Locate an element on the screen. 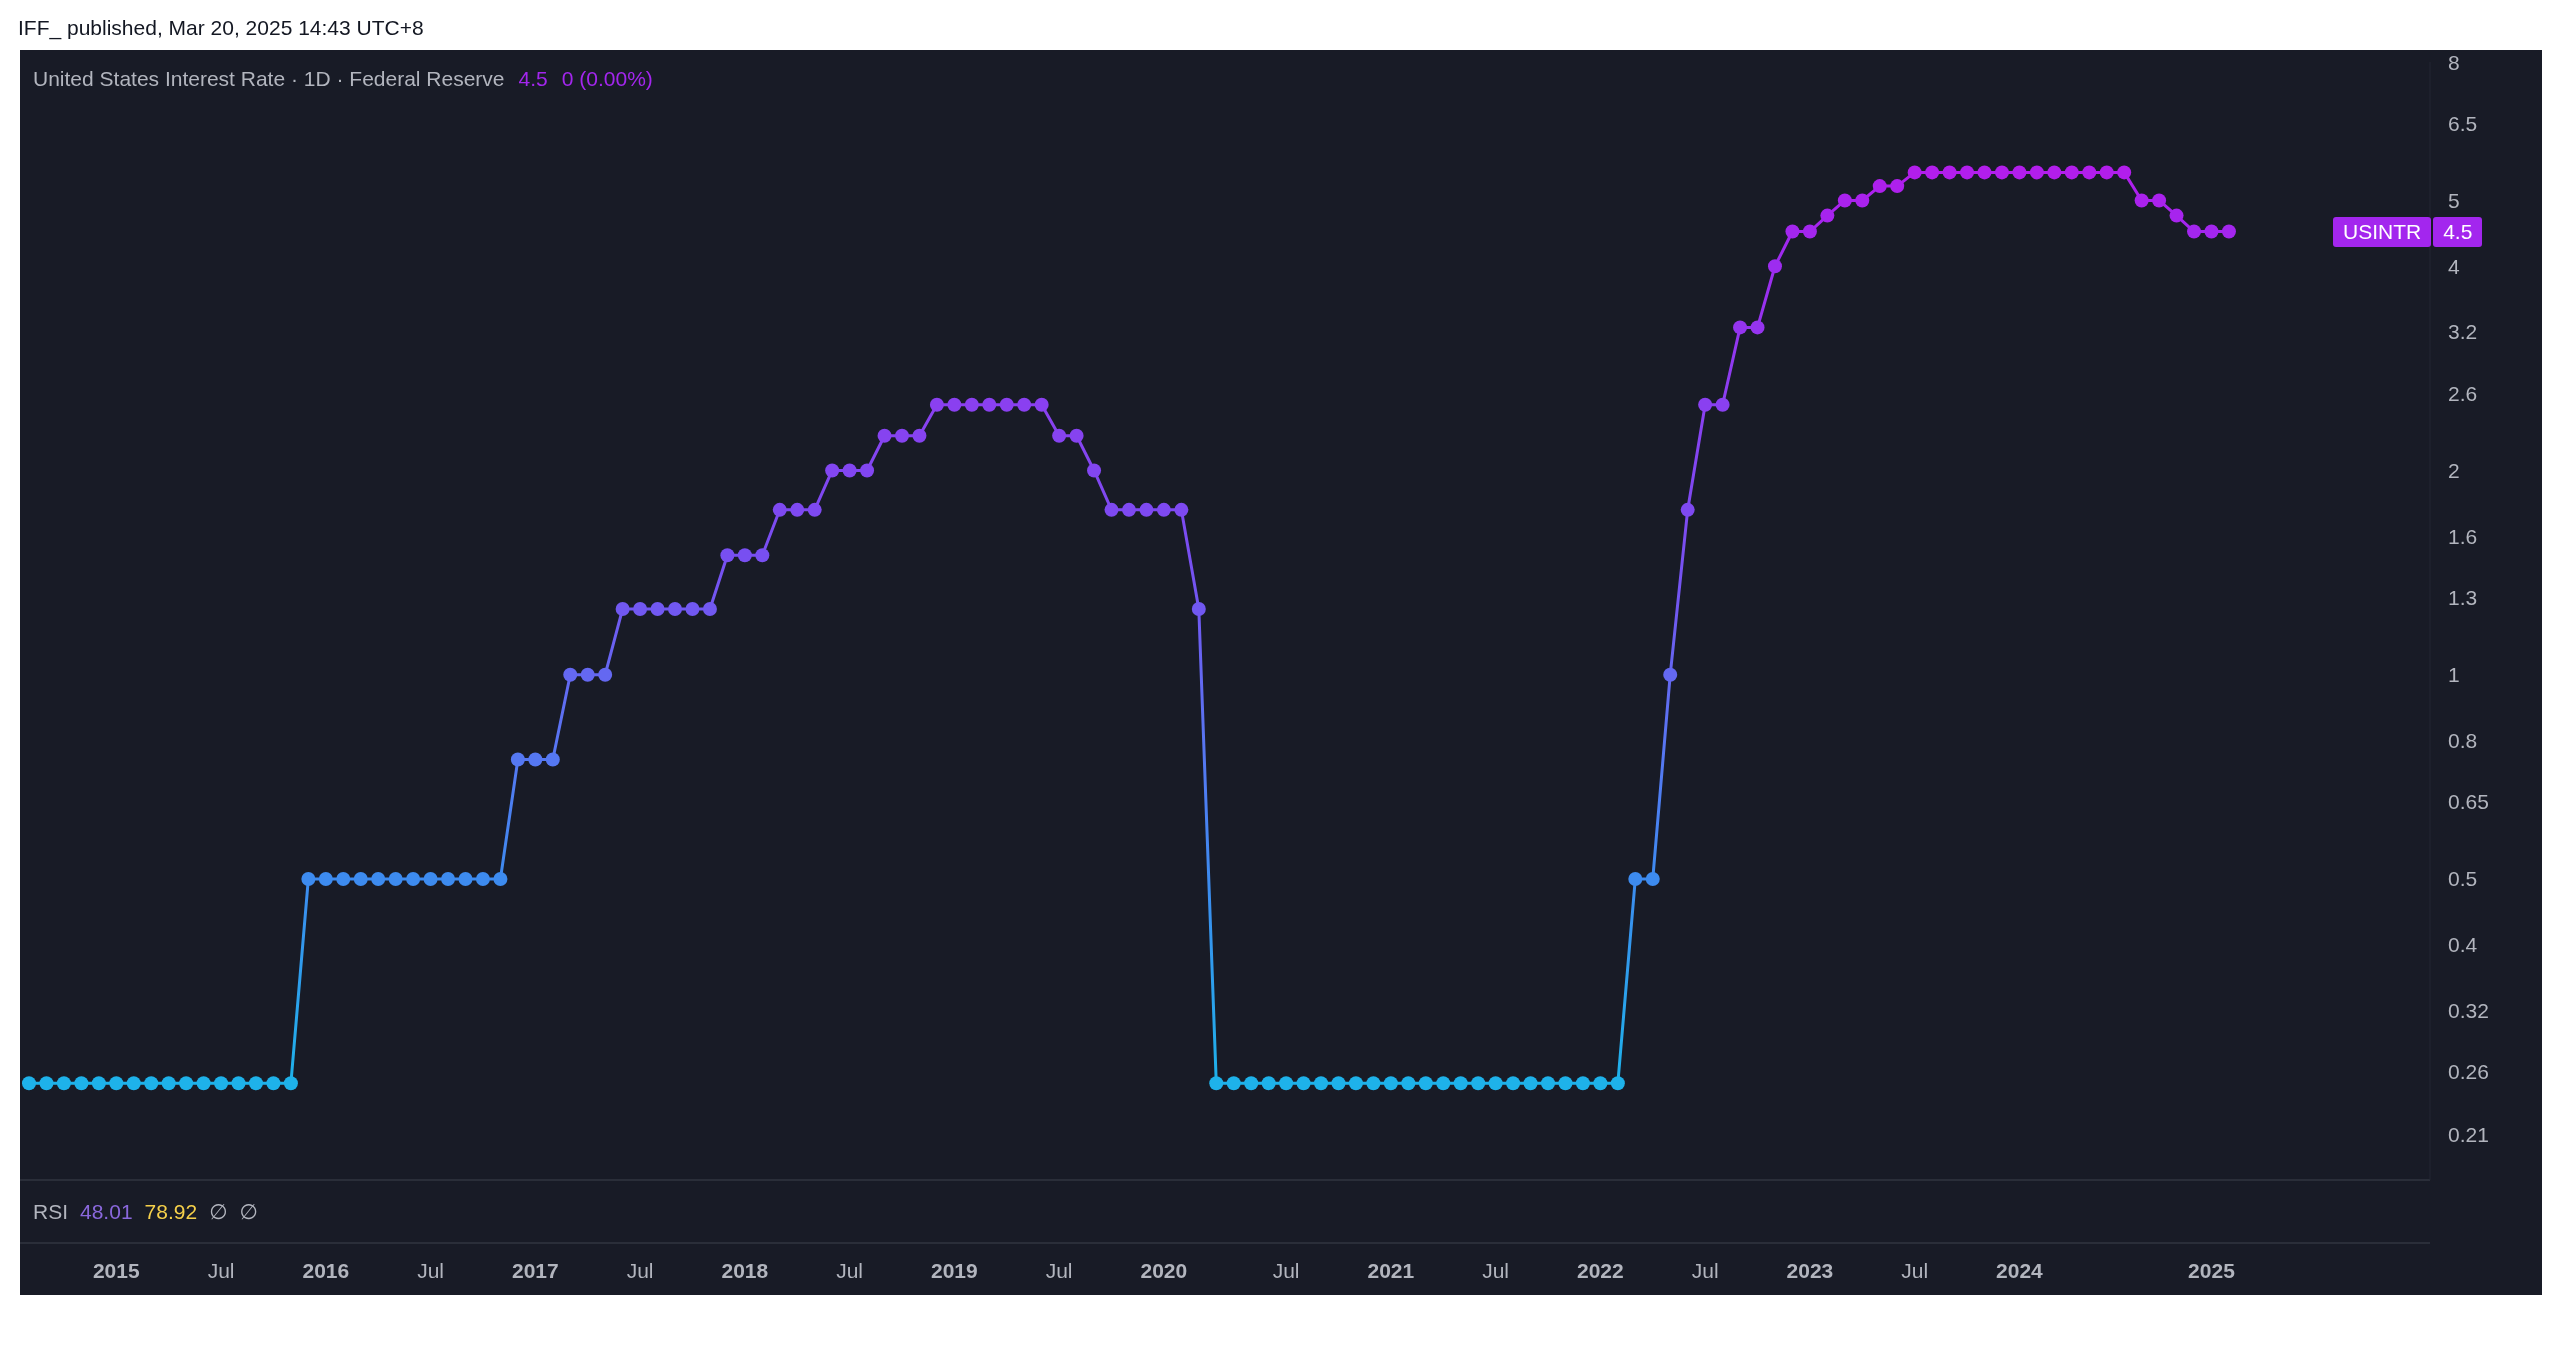  y-tick-label: 1.6 is located at coordinates (2463, 536).